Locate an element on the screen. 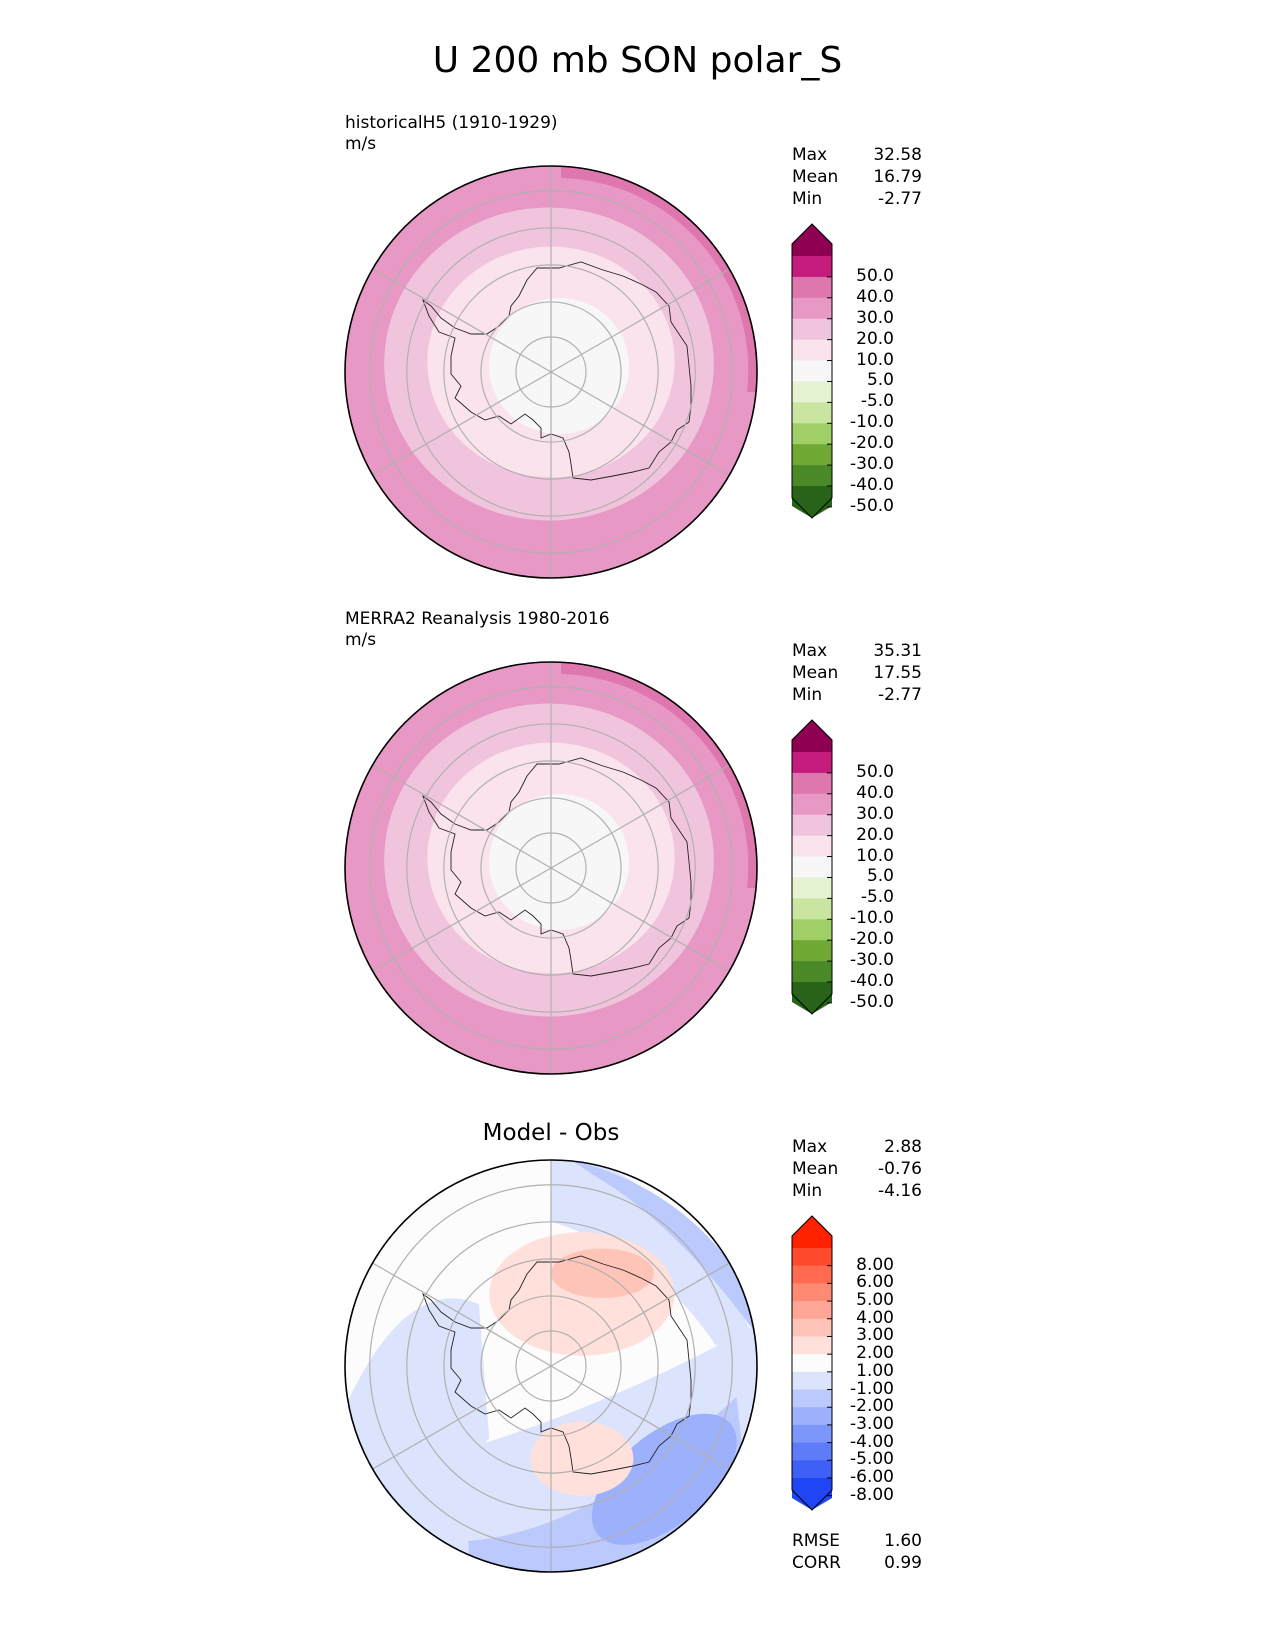  panel1-colorbar-outline is located at coordinates (812, 371).